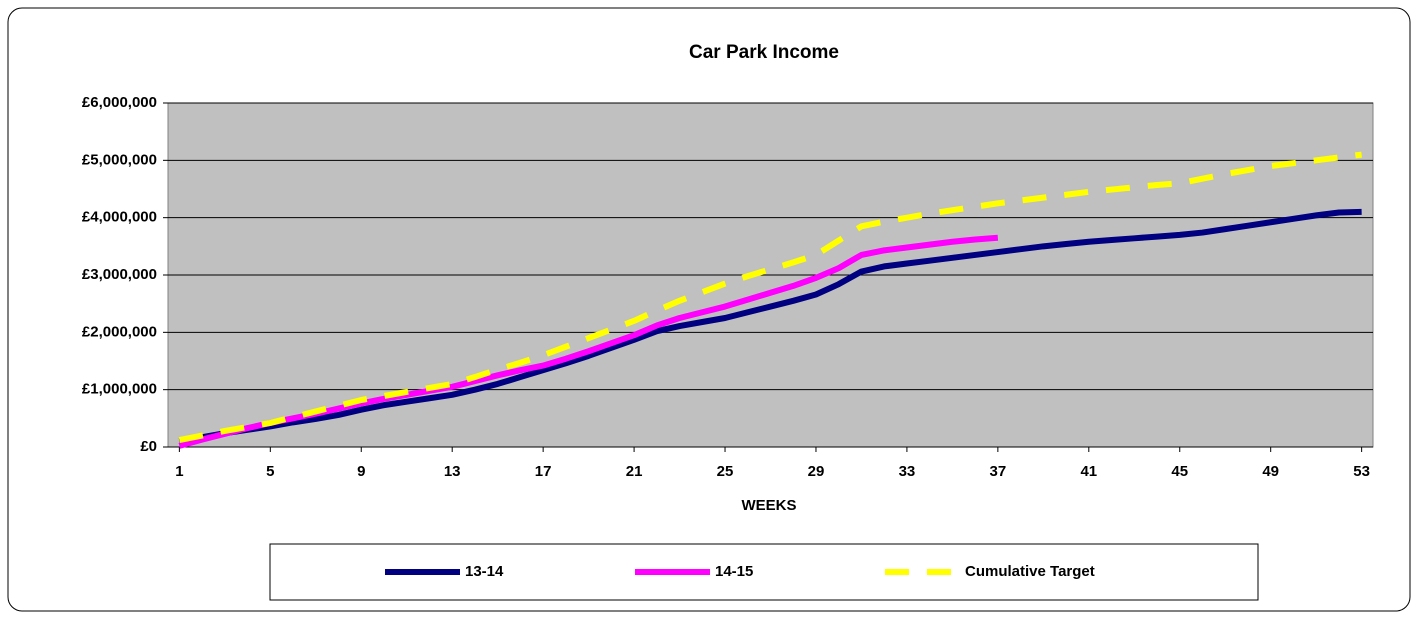  Describe the element at coordinates (1361, 471) in the screenshot. I see `x-tick-label: 53` at that location.